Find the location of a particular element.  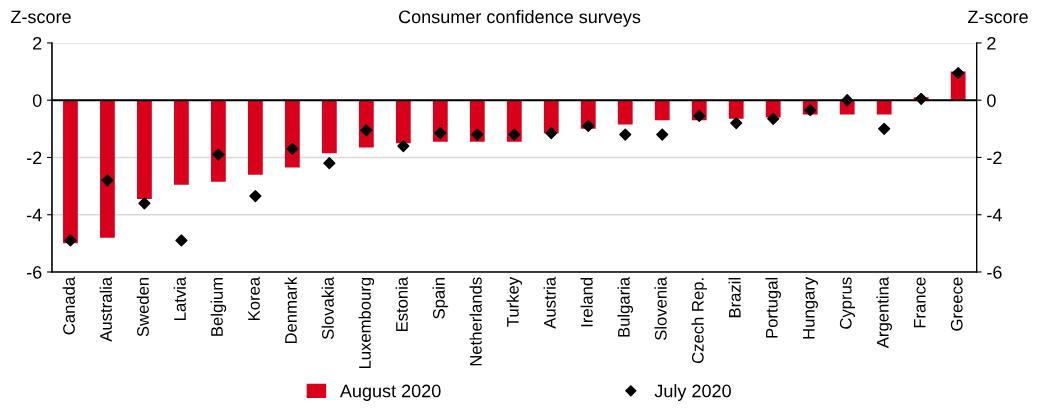

y-axis-title: Z-score is located at coordinates (40, 17).